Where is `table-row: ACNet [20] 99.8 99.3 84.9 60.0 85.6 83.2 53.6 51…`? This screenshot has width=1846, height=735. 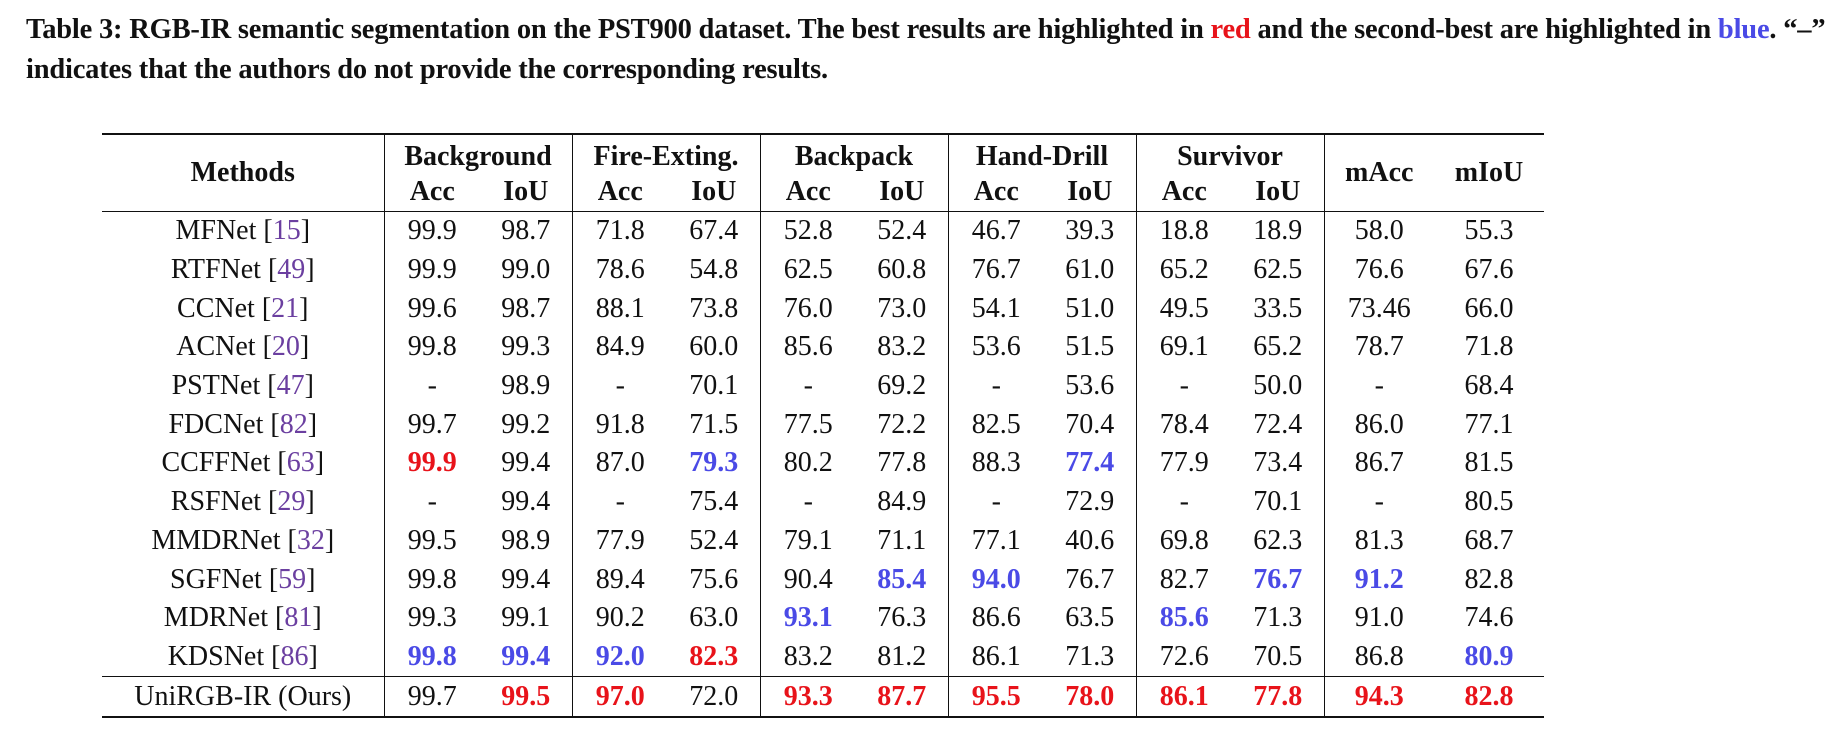
table-row: ACNet [20] 99.8 99.3 84.9 60.0 85.6 83.2 53.6 51… is located at coordinates (823, 347).